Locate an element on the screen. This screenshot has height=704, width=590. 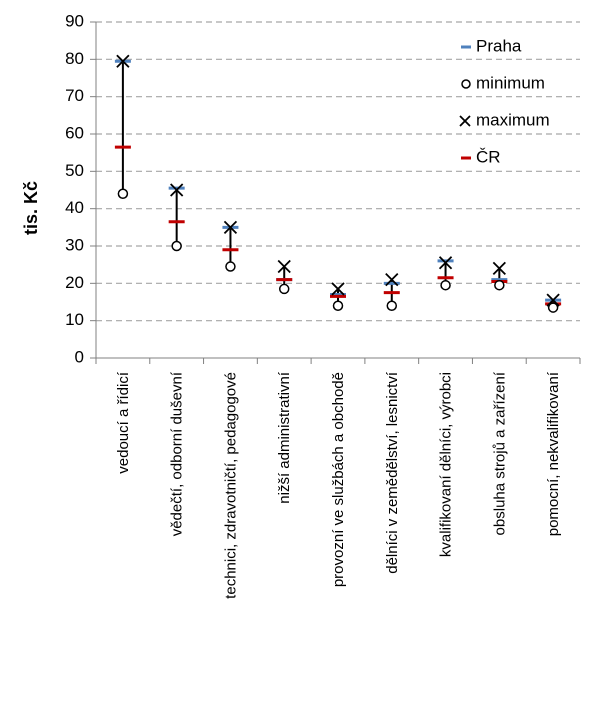
legend-label: maximum is located at coordinates (513, 119).